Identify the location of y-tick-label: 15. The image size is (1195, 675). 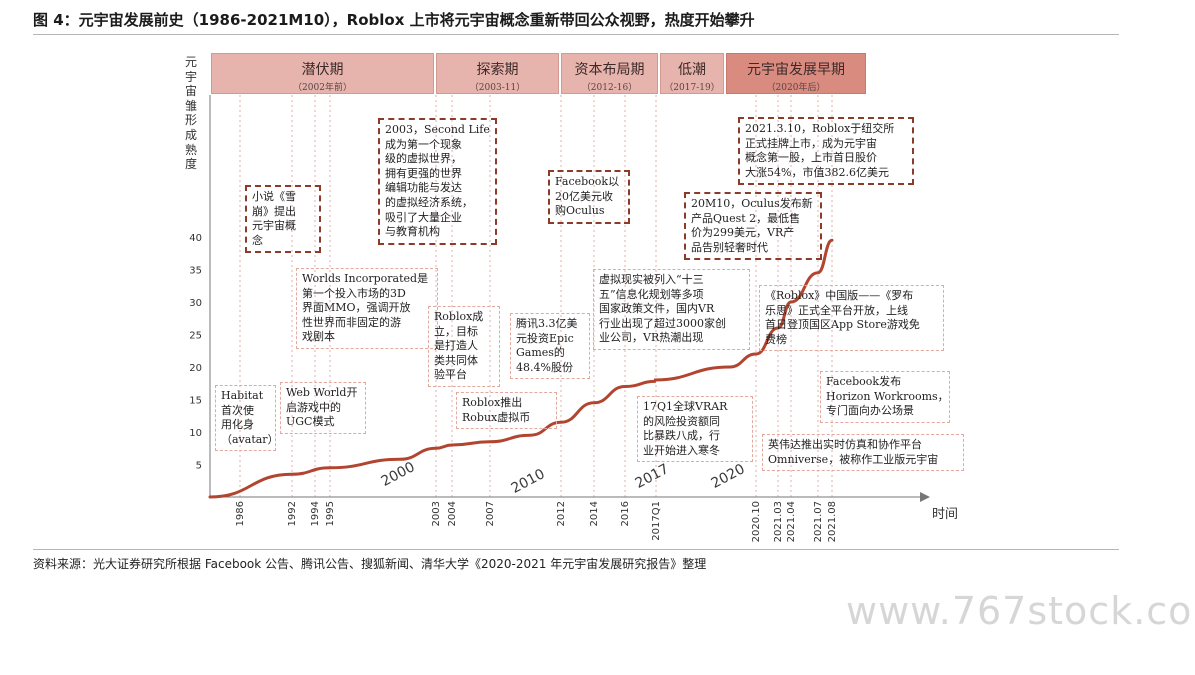
(195, 401).